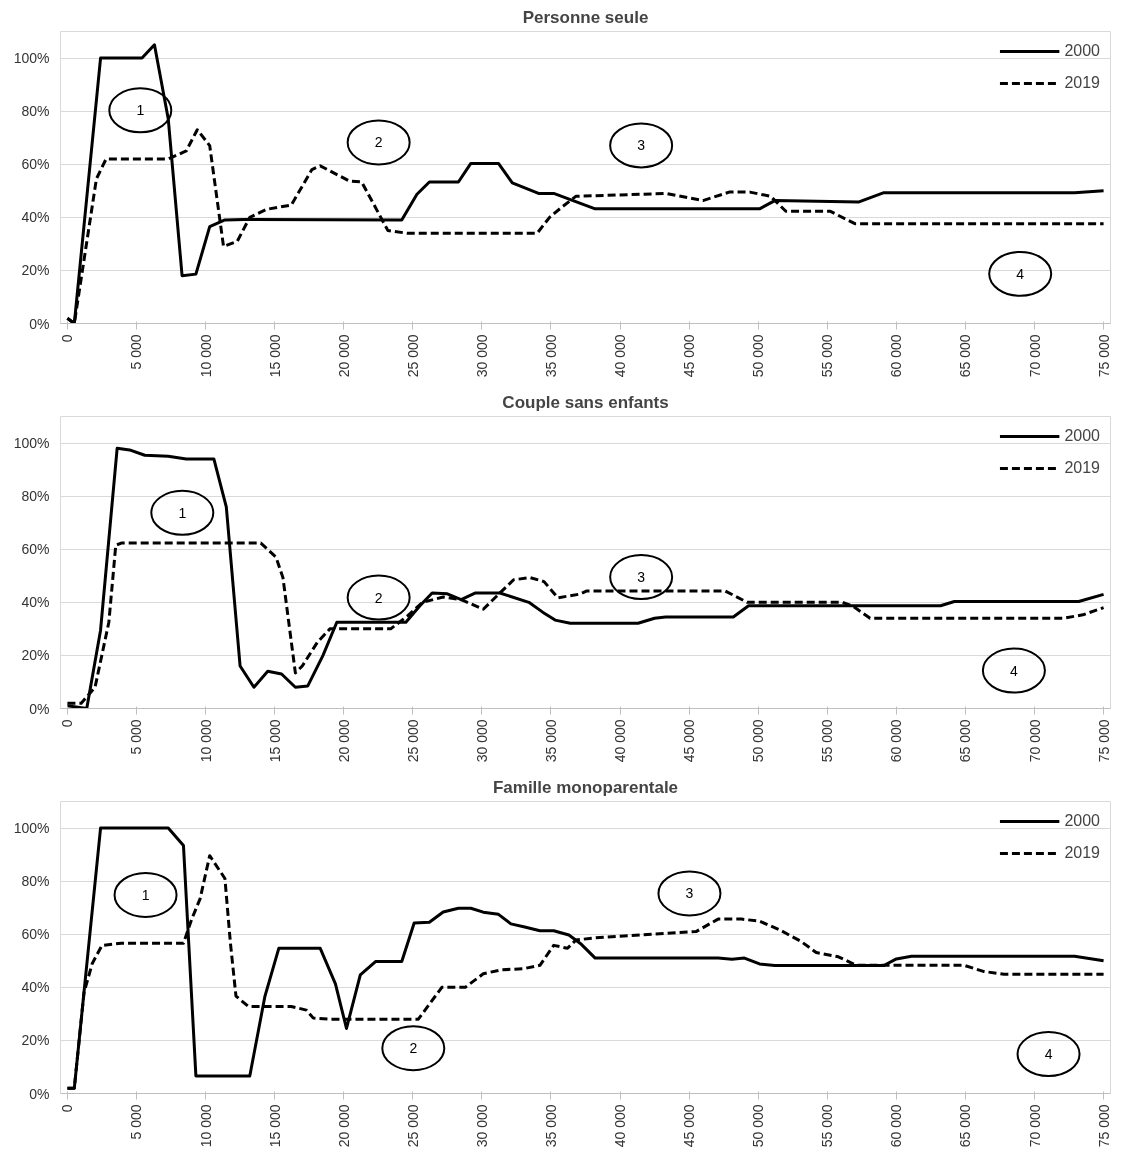 This screenshot has height=1173, width=1147. I want to click on chart-title: Famille monoparentale, so click(585, 787).